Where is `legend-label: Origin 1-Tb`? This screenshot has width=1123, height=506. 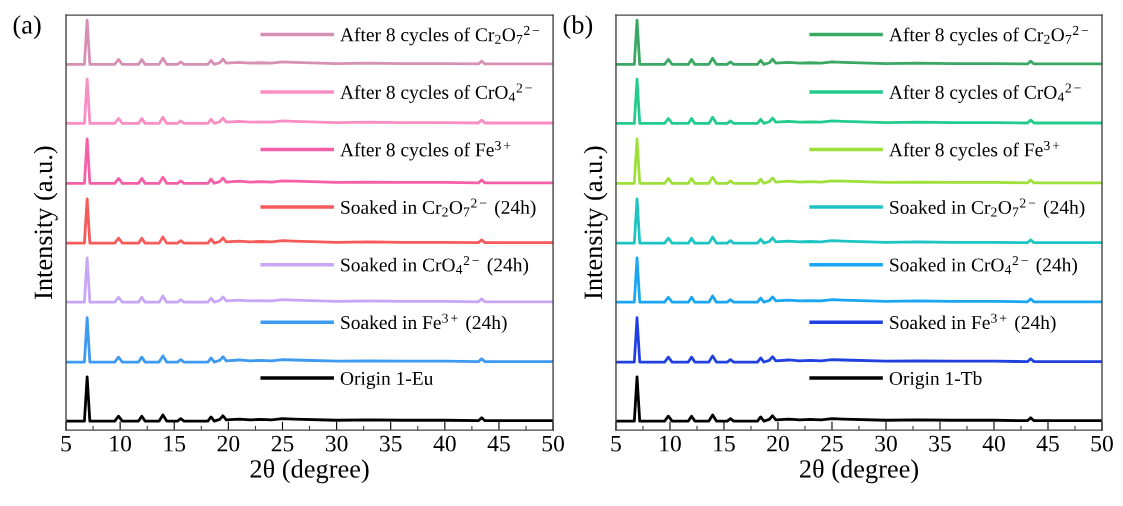
legend-label: Origin 1-Tb is located at coordinates (935, 380).